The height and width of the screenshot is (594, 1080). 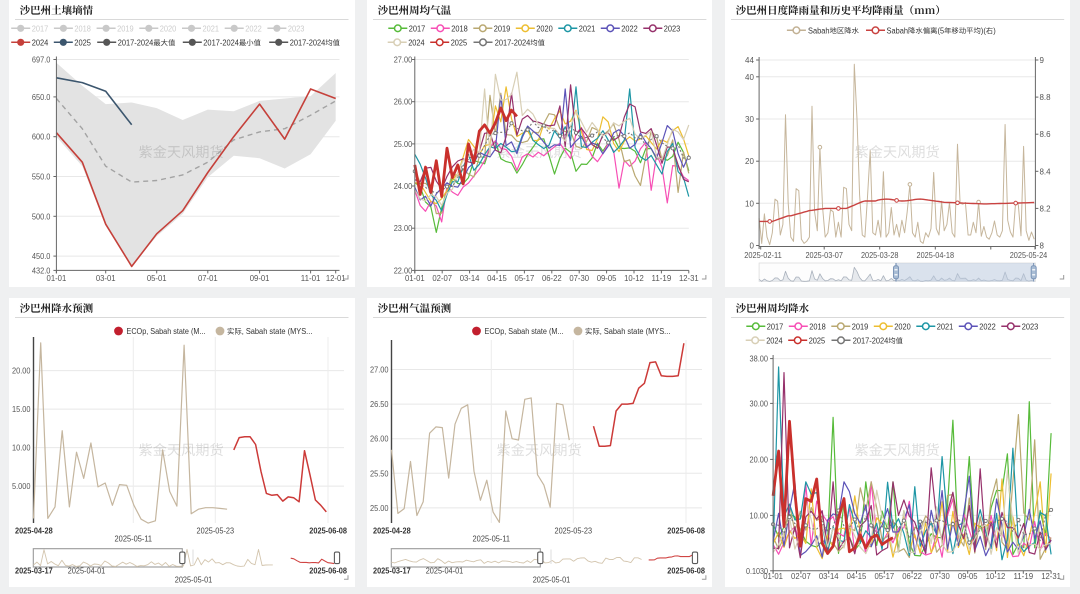 What do you see at coordinates (749, 60) in the screenshot?
I see `svg-text: 44` at bounding box center [749, 60].